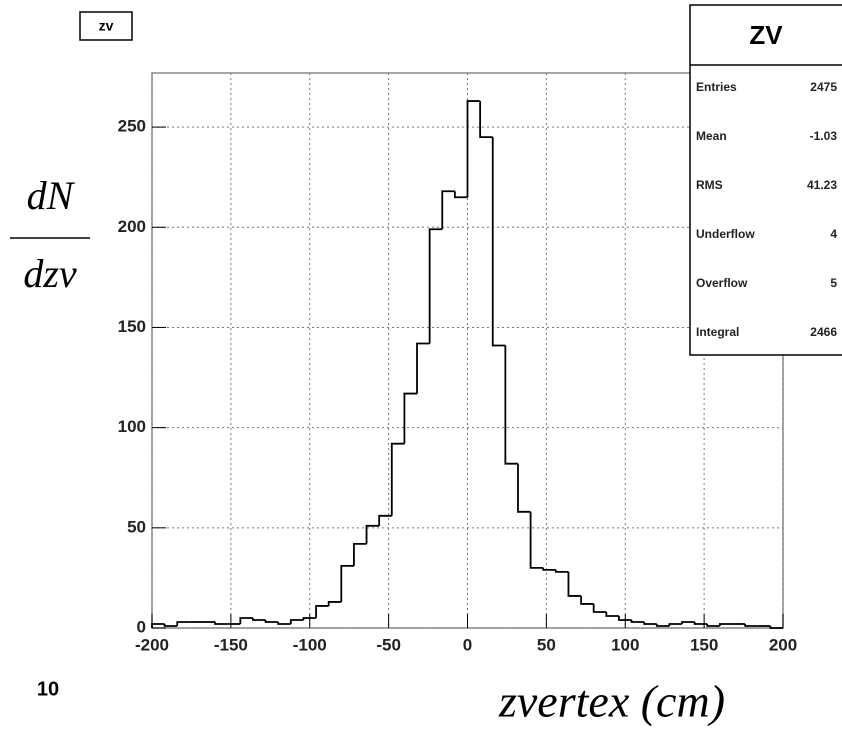 This screenshot has height=730, width=842. What do you see at coordinates (141, 626) in the screenshot?
I see `y-tick-label: 0` at bounding box center [141, 626].